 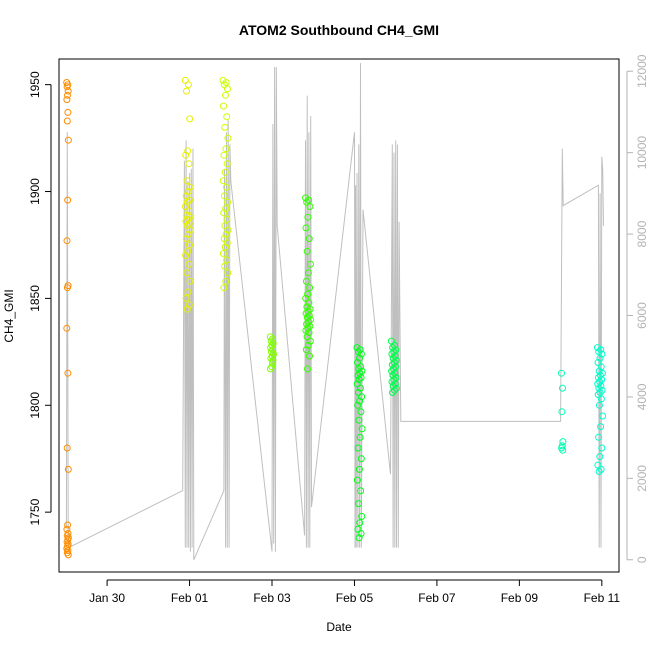 What do you see at coordinates (9, 315) in the screenshot?
I see `y-axis-label: CH4_GMI` at bounding box center [9, 315].